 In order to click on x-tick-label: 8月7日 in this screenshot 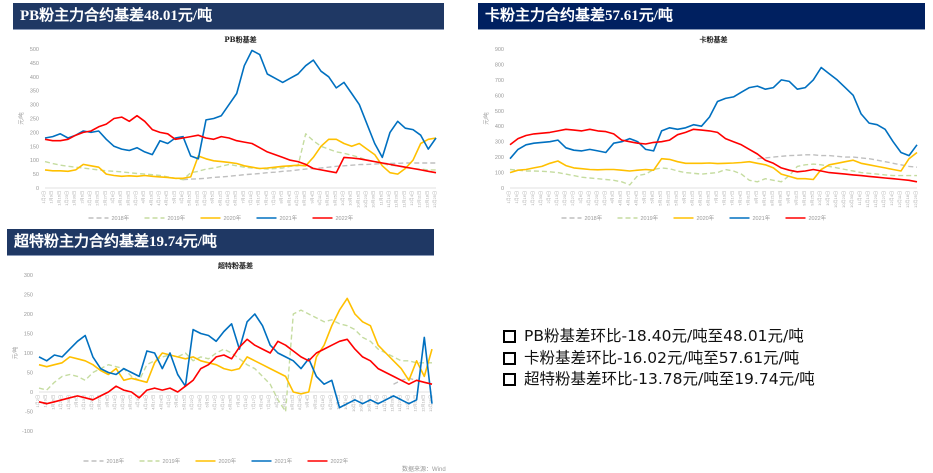, I will do `click(281, 197)`.